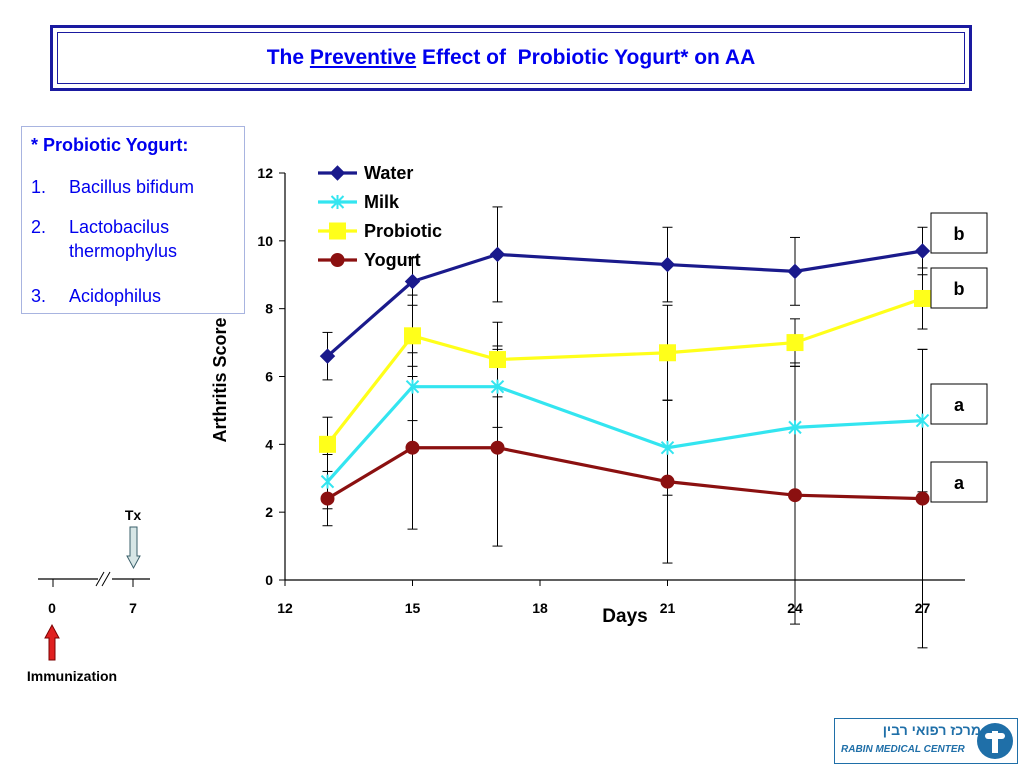 Image resolution: width=1024 pixels, height=768 pixels. What do you see at coordinates (624, 303) in the screenshot?
I see `series-line-water` at bounding box center [624, 303].